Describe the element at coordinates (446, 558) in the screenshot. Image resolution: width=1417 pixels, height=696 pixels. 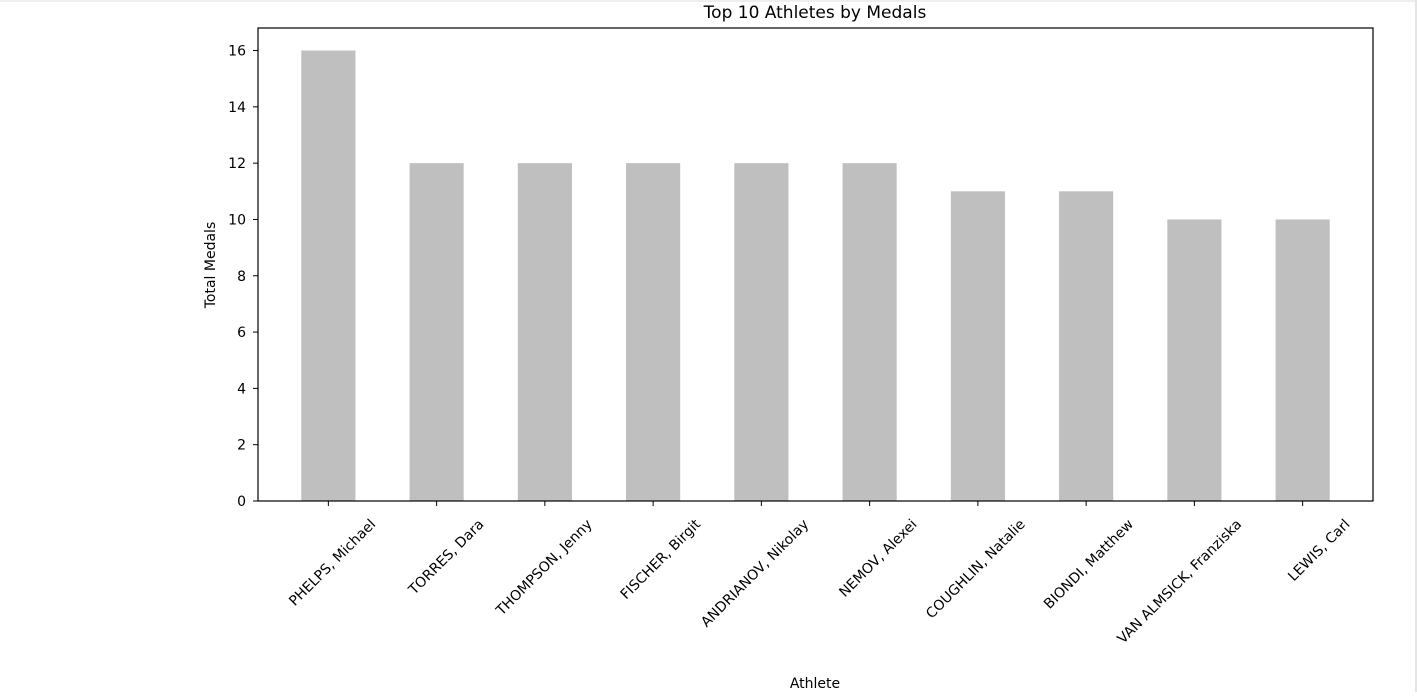
I see `x-tick-label-2: TORRES, Dara` at that location.